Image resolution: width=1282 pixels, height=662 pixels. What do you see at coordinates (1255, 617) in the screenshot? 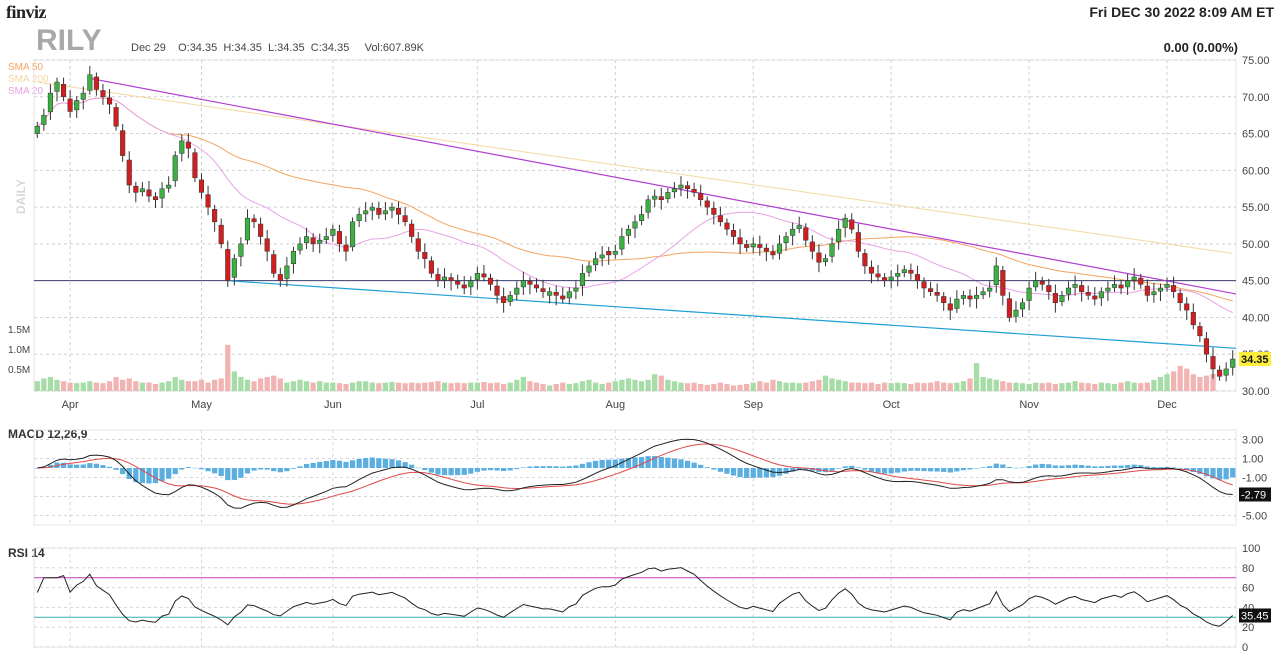
I see `rsi-last-label: 35.45` at bounding box center [1255, 617].